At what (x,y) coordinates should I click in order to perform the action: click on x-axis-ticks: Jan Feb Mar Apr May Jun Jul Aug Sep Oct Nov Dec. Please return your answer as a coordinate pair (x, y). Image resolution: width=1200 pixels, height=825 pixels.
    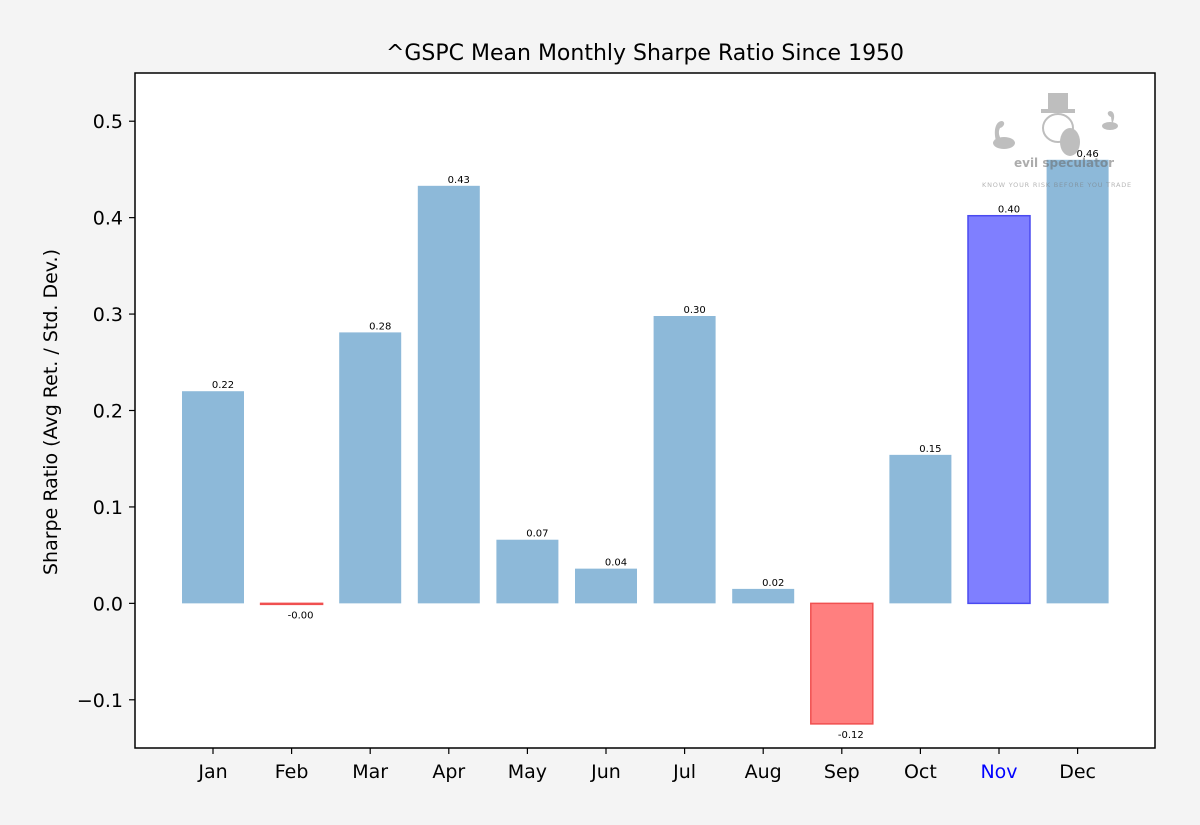
    Looking at the image, I should click on (646, 765).